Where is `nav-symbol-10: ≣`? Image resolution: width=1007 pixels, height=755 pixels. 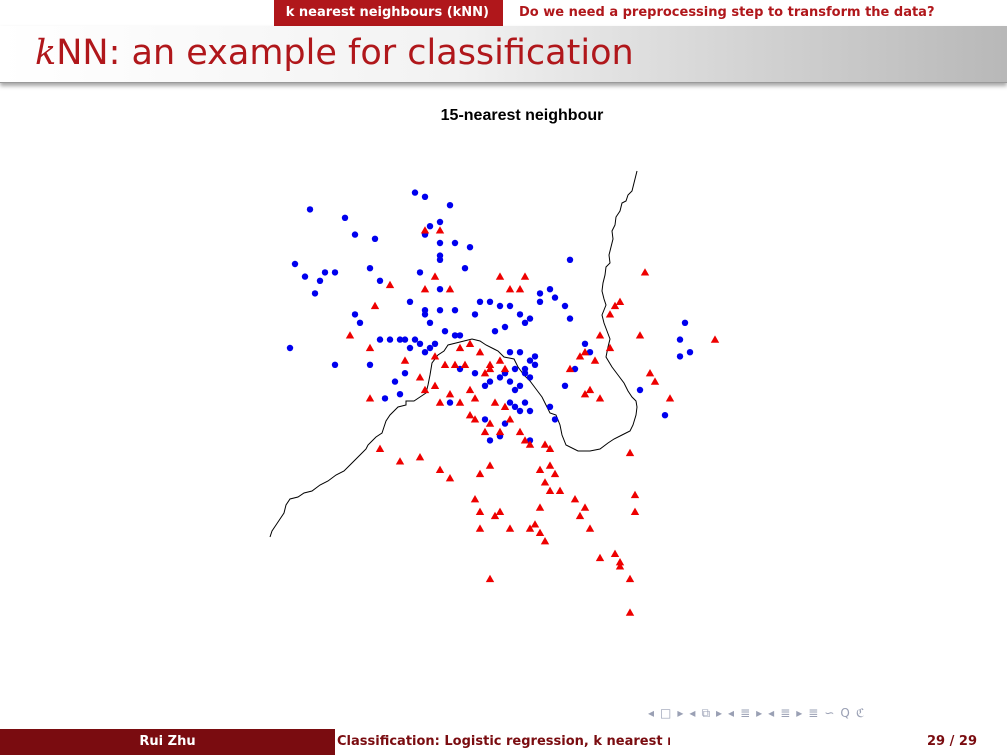
nav-symbol-10: ≣ is located at coordinates (786, 713).